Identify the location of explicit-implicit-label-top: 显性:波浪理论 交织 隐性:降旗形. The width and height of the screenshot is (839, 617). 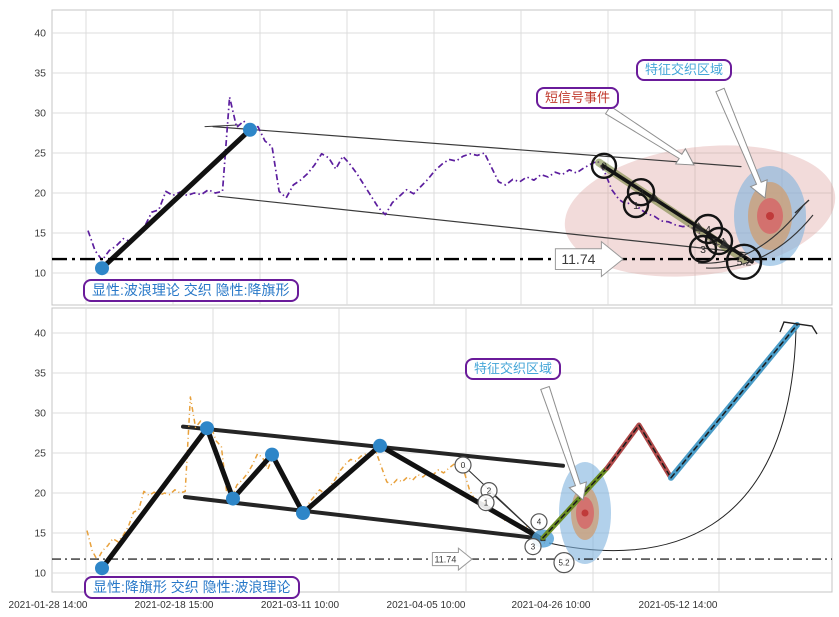
(191, 290).